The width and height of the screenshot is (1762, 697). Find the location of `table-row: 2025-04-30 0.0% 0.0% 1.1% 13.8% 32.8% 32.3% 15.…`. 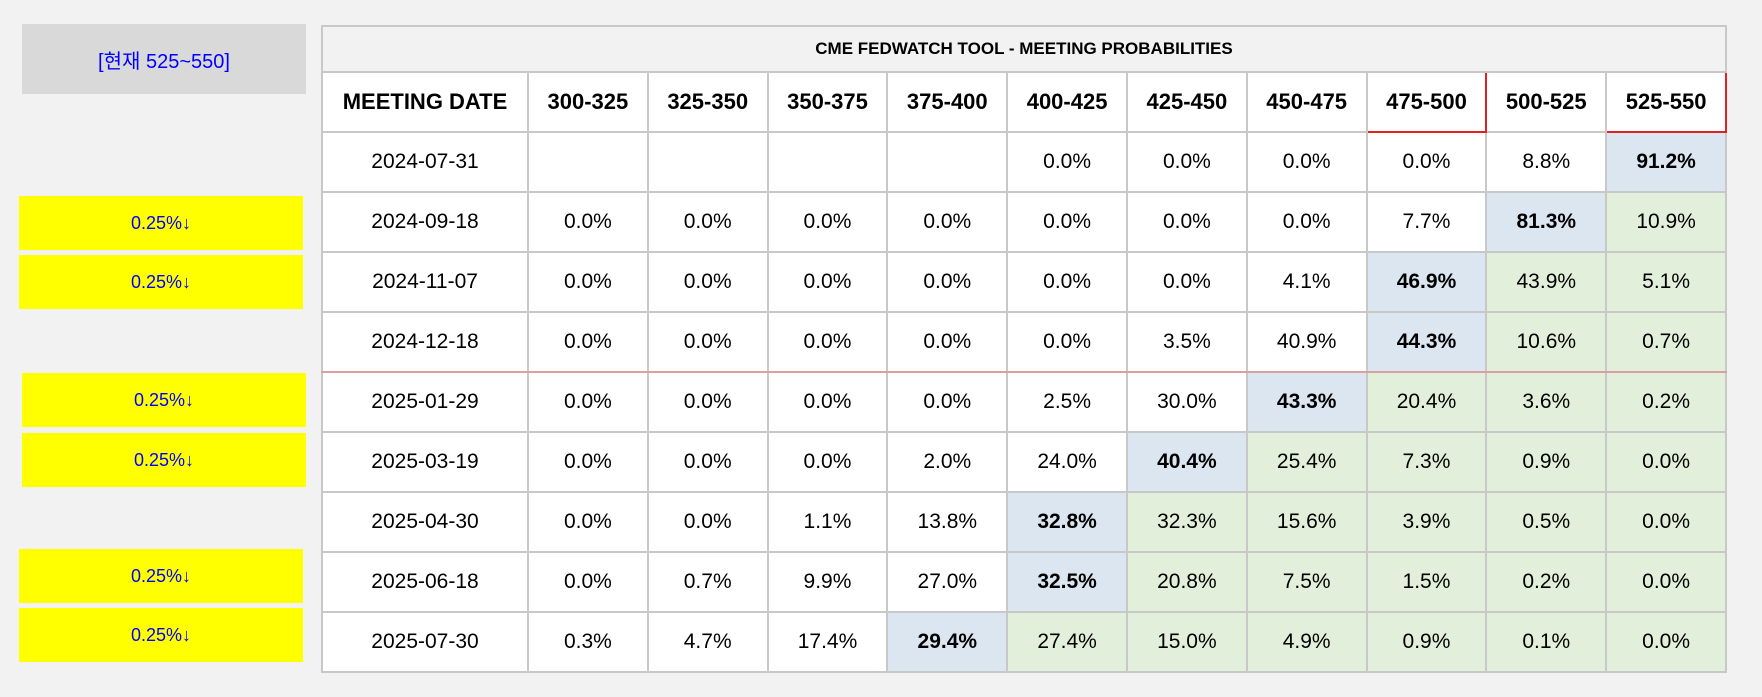

table-row: 2025-04-30 0.0% 0.0% 1.1% 13.8% 32.8% 32.3% 15.… is located at coordinates (1024, 522).